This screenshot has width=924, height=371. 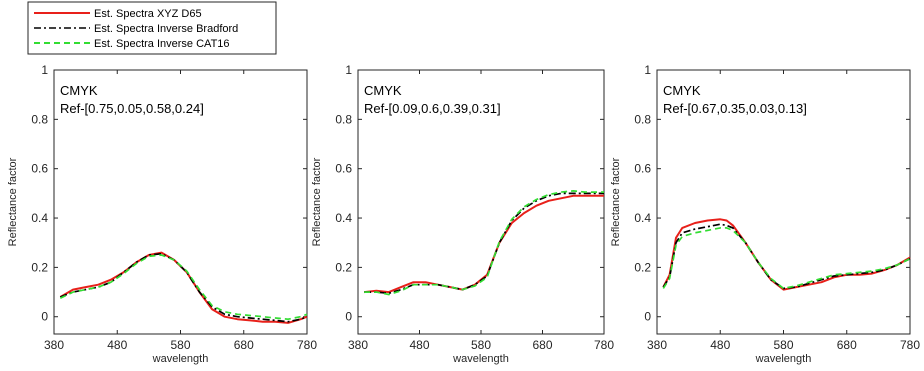 What do you see at coordinates (162, 44) in the screenshot?
I see `legend-label-cat16: Est. Spectra Inverse CAT16` at bounding box center [162, 44].